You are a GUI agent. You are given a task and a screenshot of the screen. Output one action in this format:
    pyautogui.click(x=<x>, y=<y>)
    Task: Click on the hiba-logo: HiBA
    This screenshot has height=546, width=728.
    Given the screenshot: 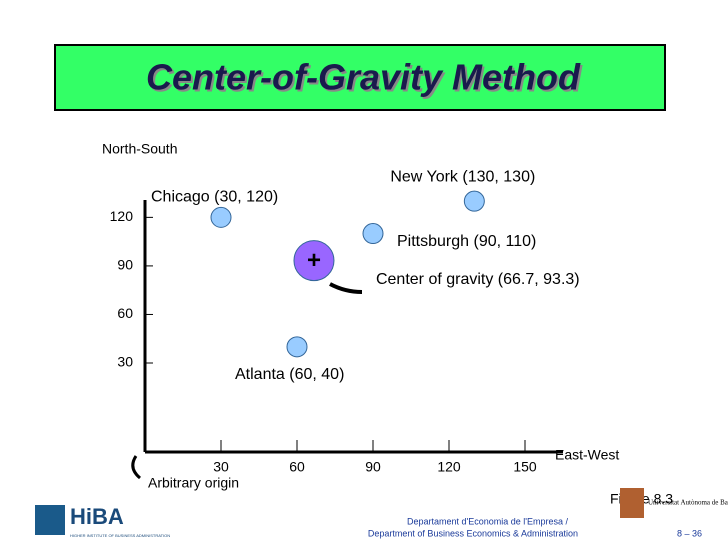 What is the action you would take?
    pyautogui.click(x=97, y=516)
    